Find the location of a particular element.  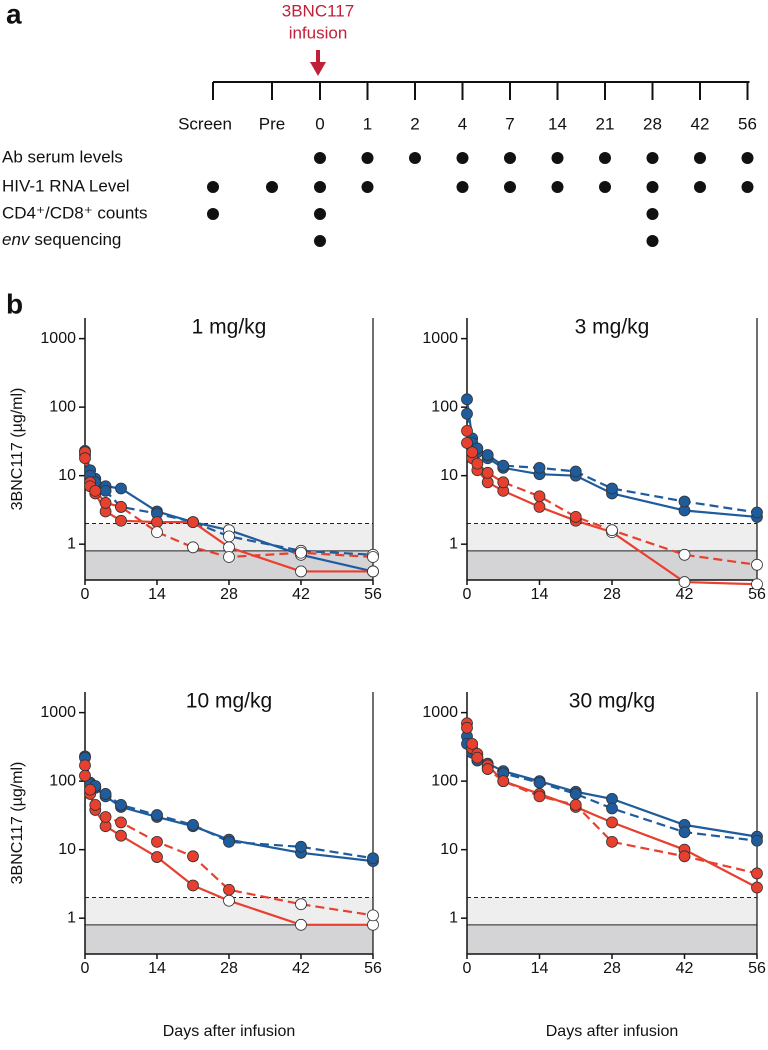

chart-title: 10 mg/kg is located at coordinates (229, 701).